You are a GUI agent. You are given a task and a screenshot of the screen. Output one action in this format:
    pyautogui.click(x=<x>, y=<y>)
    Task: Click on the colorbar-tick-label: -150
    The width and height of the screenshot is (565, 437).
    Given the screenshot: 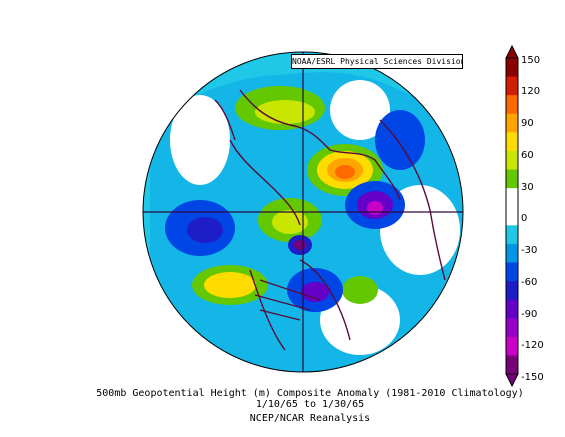 What is the action you would take?
    pyautogui.click(x=532, y=377)
    